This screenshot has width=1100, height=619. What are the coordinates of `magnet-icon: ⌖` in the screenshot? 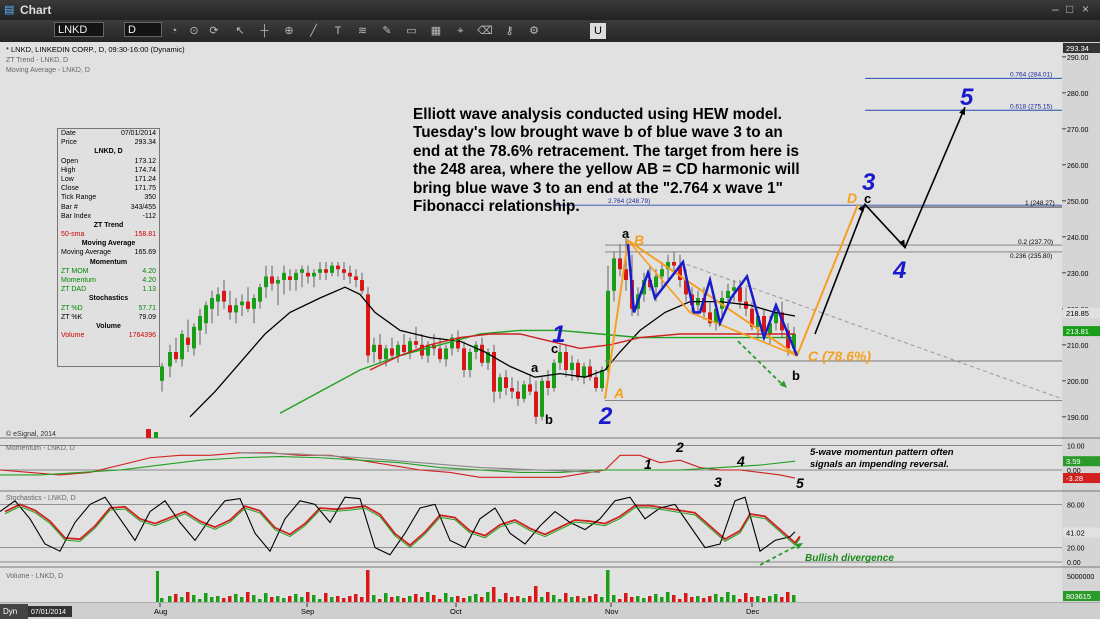 It's located at (460, 31).